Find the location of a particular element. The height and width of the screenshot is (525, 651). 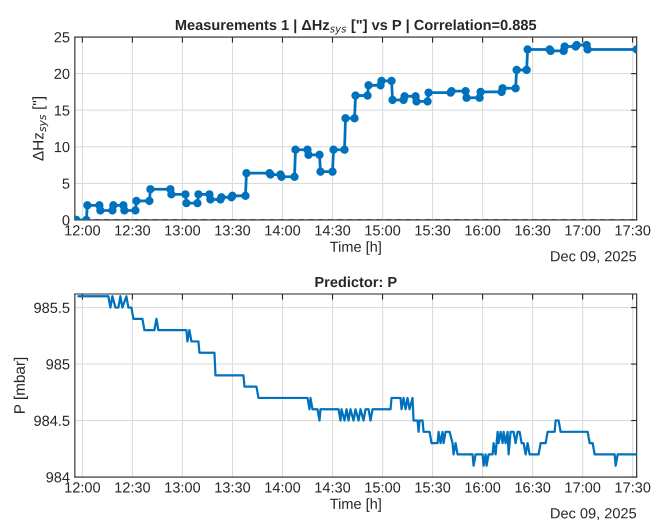

y-axis-title: ΔHz$_{sys}$ ["] is located at coordinates (40, 129).